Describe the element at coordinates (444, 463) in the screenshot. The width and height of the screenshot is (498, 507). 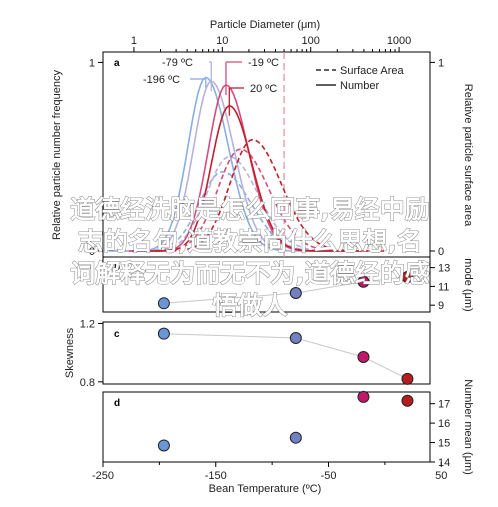
I see `panel-d-tick-label: 14` at that location.